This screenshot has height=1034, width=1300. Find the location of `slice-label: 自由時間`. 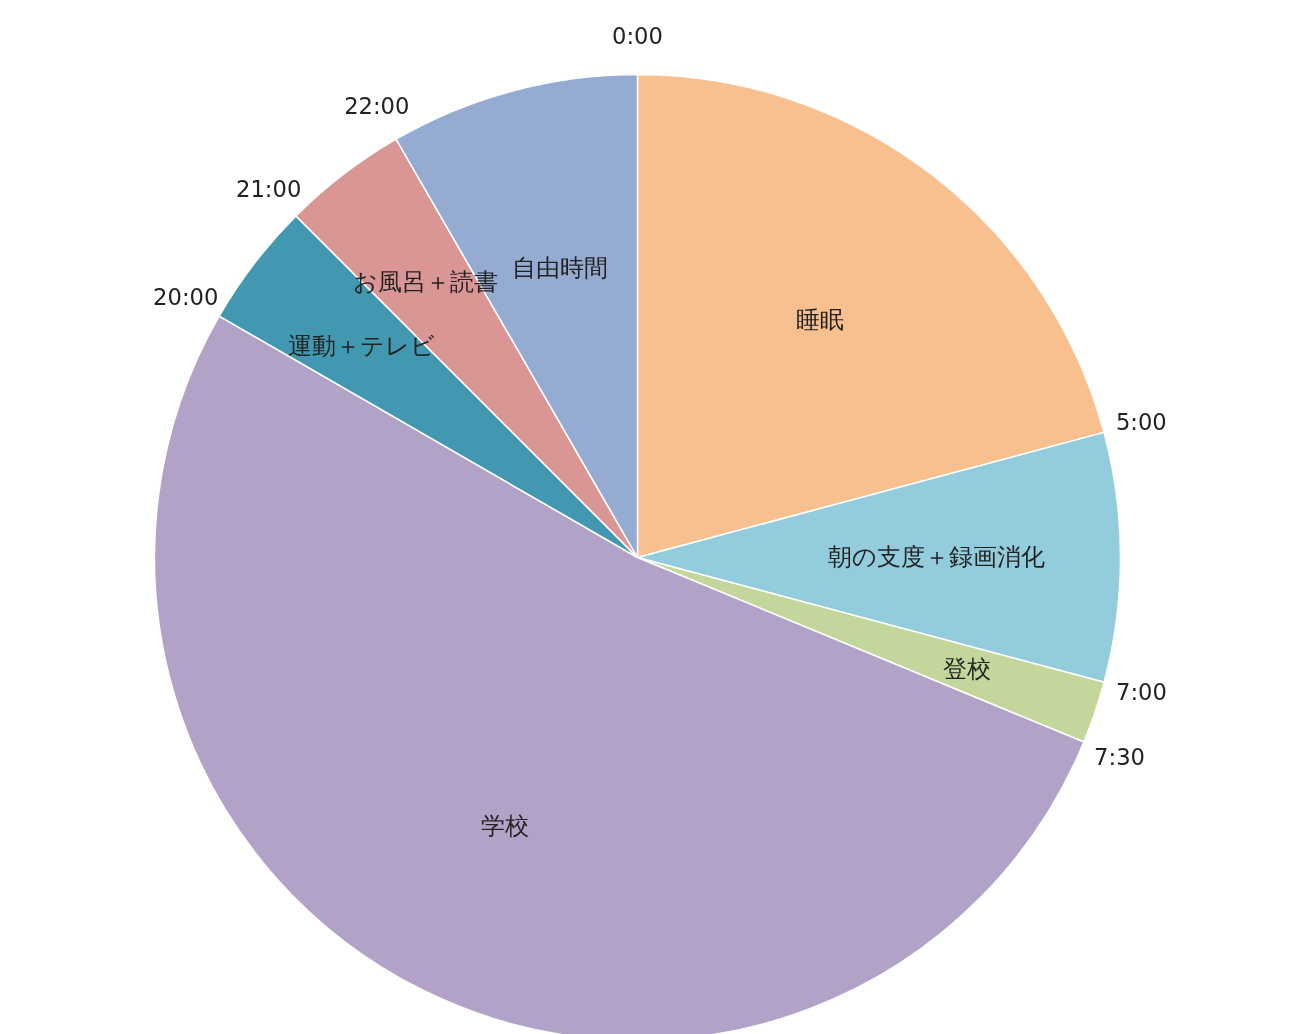

slice-label: 自由時間 is located at coordinates (560, 268).